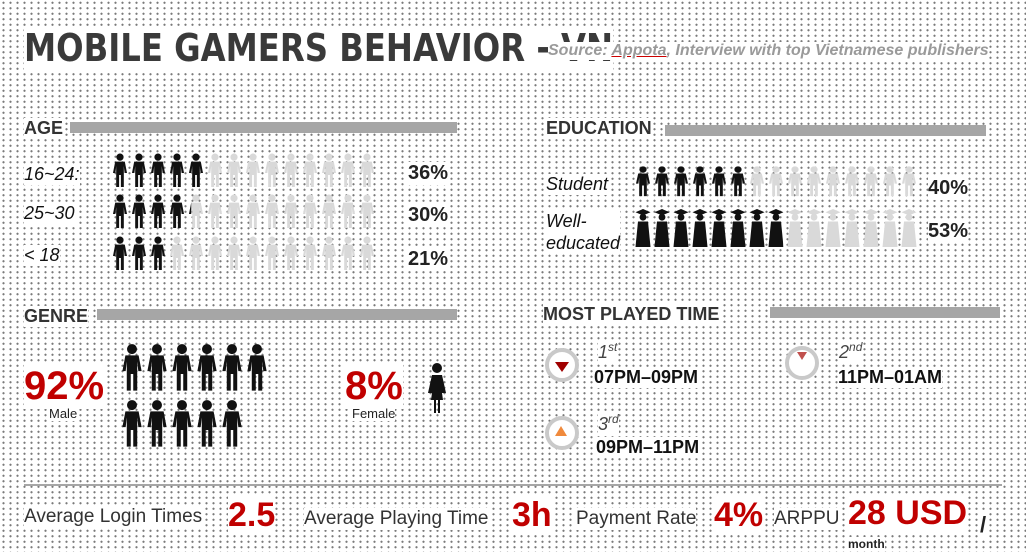 This screenshot has height=552, width=1026. What do you see at coordinates (428, 173) in the screenshot?
I see `age-row-percent: 36%` at bounding box center [428, 173].